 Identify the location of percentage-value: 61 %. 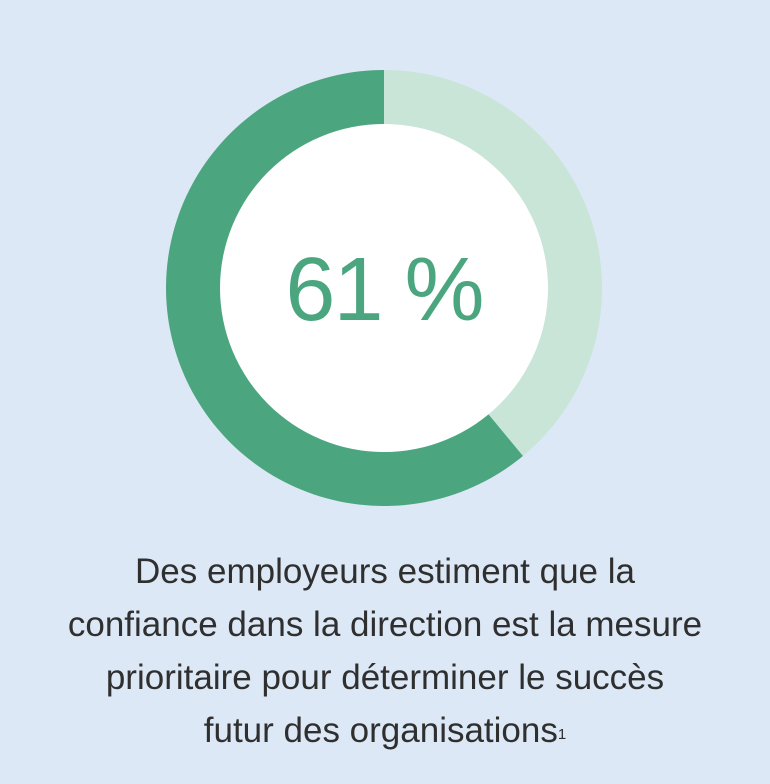
(383, 290).